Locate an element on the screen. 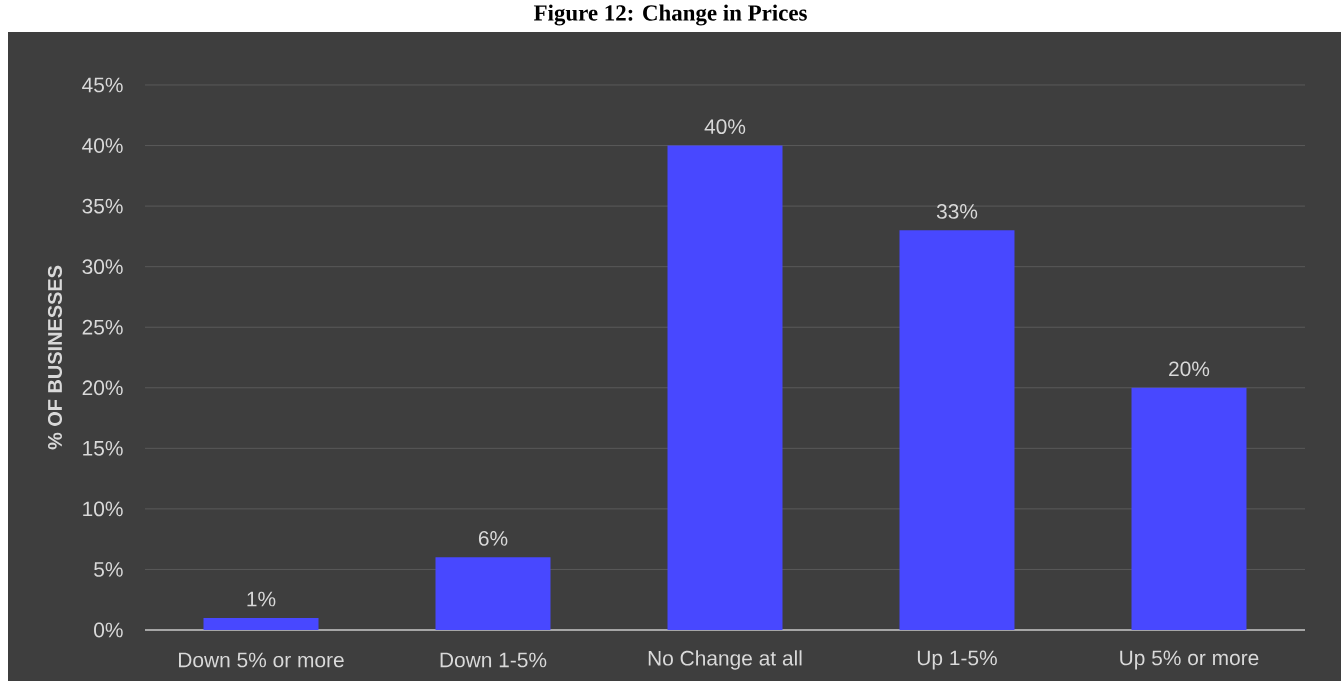  y-tick-label: 5% is located at coordinates (108, 569).